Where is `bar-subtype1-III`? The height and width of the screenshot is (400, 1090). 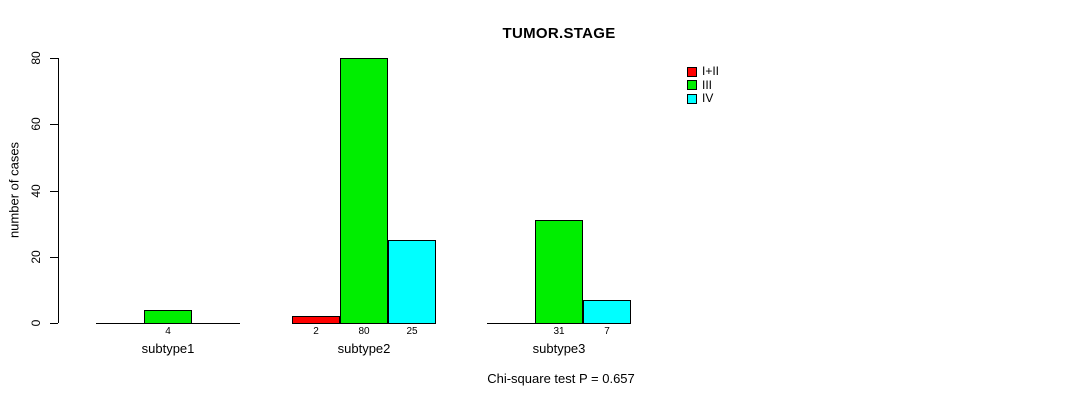 bar-subtype1-III is located at coordinates (168, 317).